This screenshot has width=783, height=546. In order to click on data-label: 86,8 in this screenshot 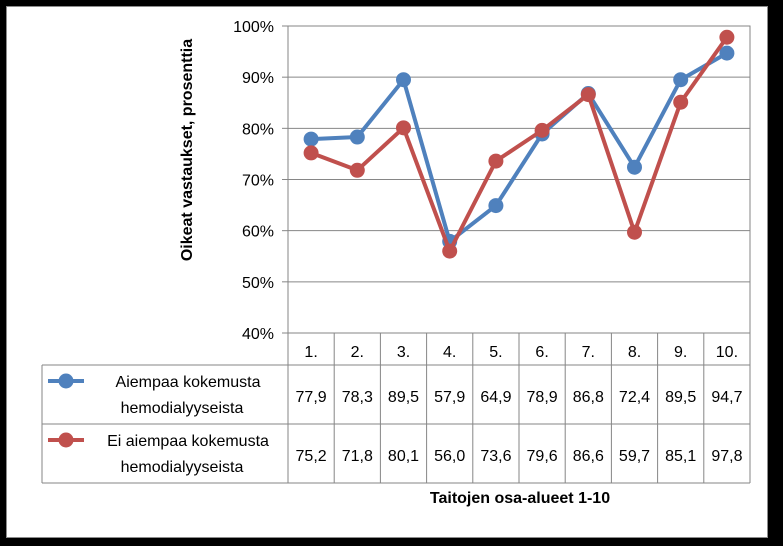, I will do `click(588, 397)`.